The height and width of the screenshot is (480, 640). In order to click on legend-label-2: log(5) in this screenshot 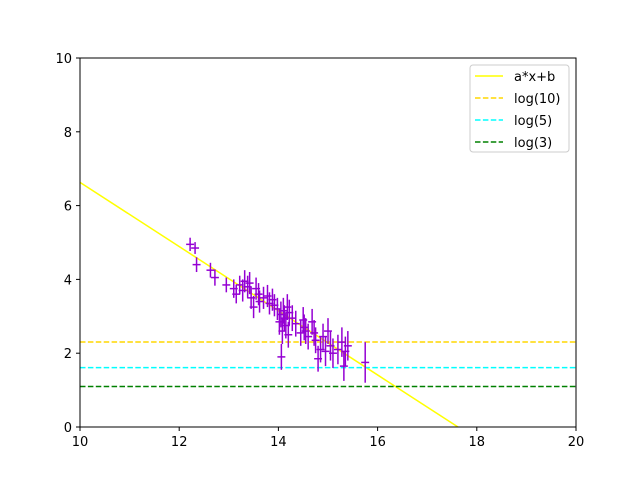, I will do `click(533, 121)`.